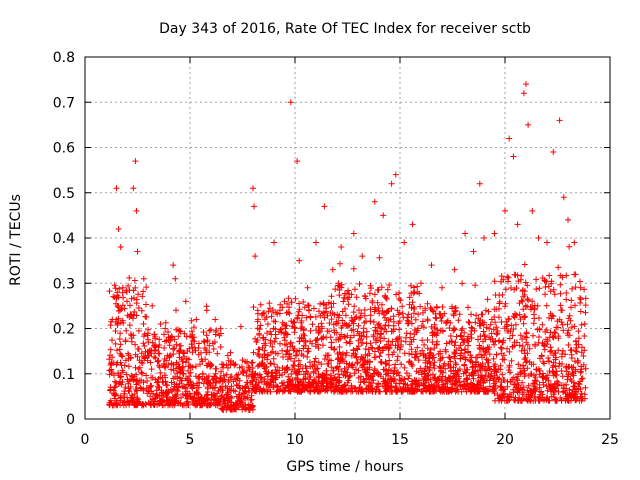 This screenshot has height=480, width=640. I want to click on x-tick-label: 10, so click(295, 440).